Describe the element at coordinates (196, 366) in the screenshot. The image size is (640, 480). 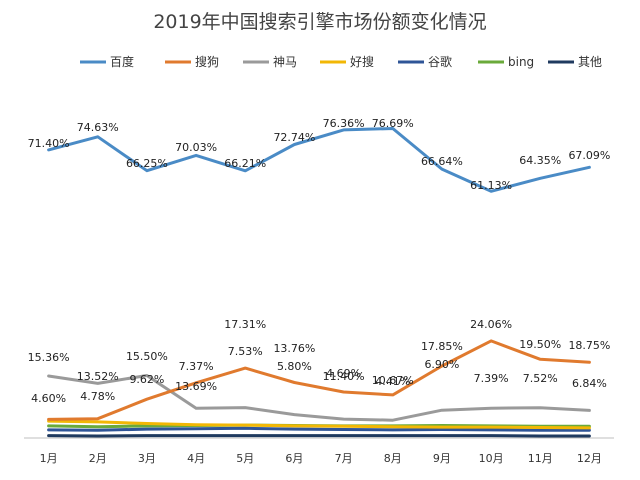
I see `data-label: 7.37%` at that location.